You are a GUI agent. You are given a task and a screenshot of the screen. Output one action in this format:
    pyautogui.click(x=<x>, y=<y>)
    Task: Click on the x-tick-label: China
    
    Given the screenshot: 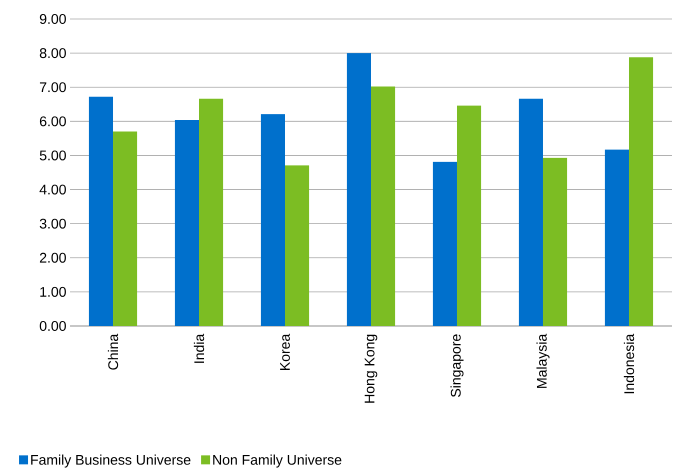 What is the action you would take?
    pyautogui.click(x=113, y=352)
    